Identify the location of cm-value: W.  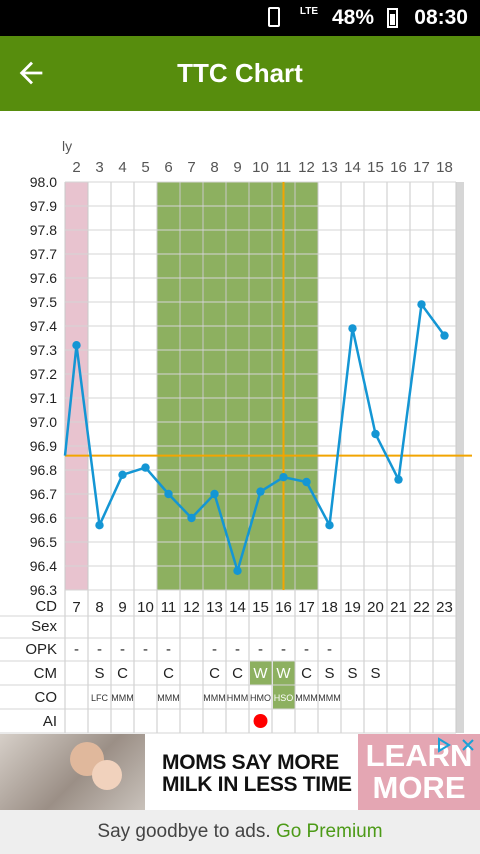
(260, 673).